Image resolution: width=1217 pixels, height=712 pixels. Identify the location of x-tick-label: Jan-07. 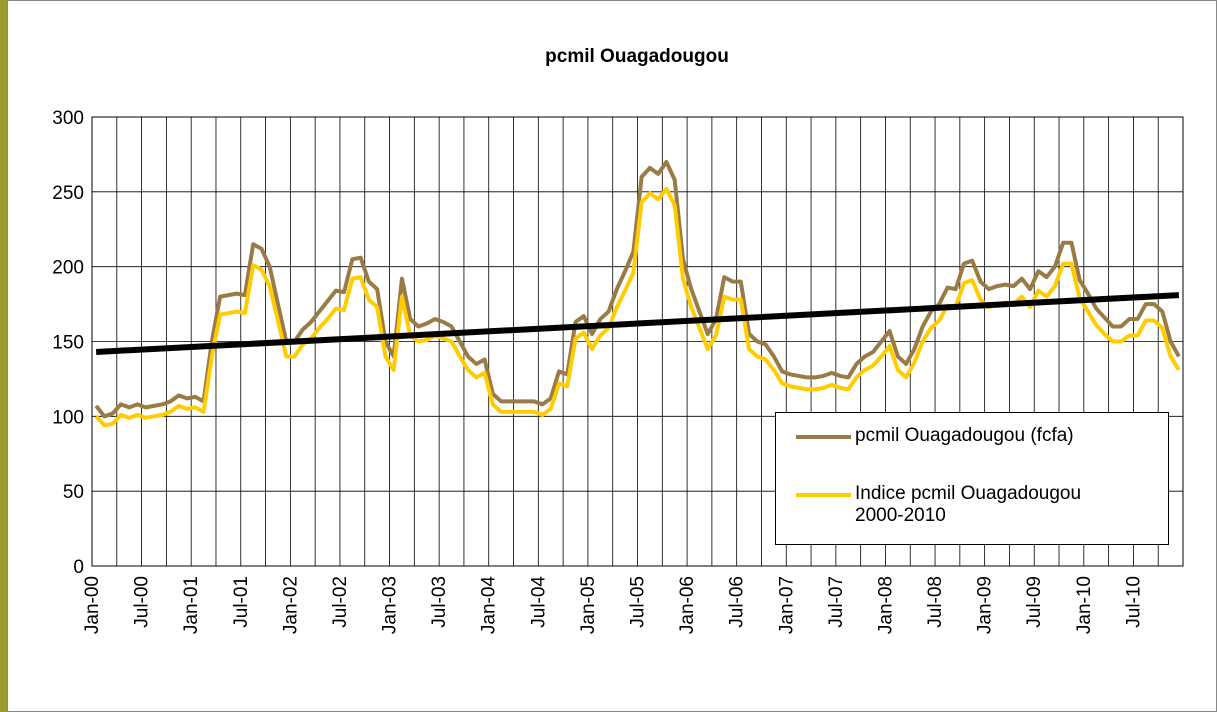
(786, 605).